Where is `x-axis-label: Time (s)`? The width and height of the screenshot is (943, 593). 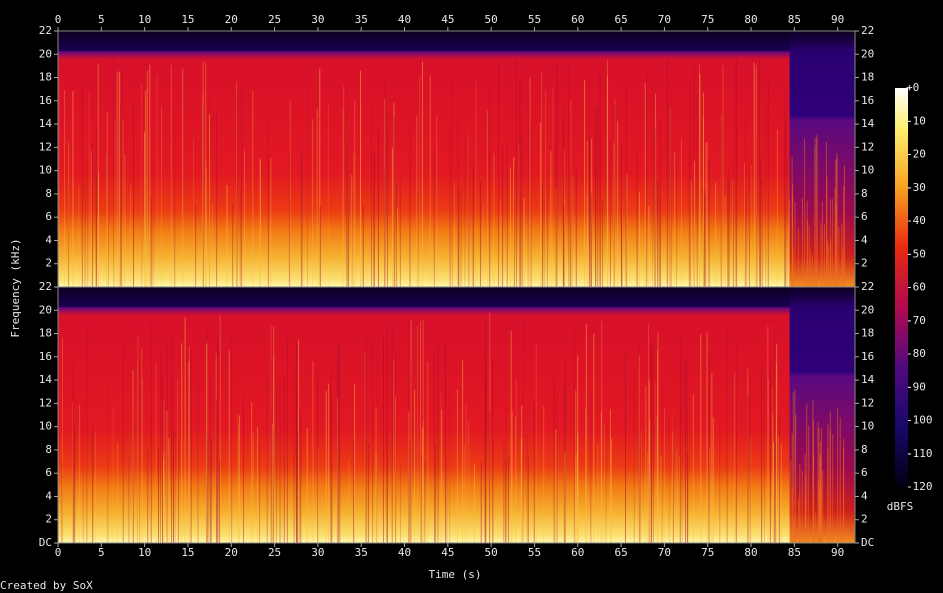 x-axis-label: Time (s) is located at coordinates (455, 574).